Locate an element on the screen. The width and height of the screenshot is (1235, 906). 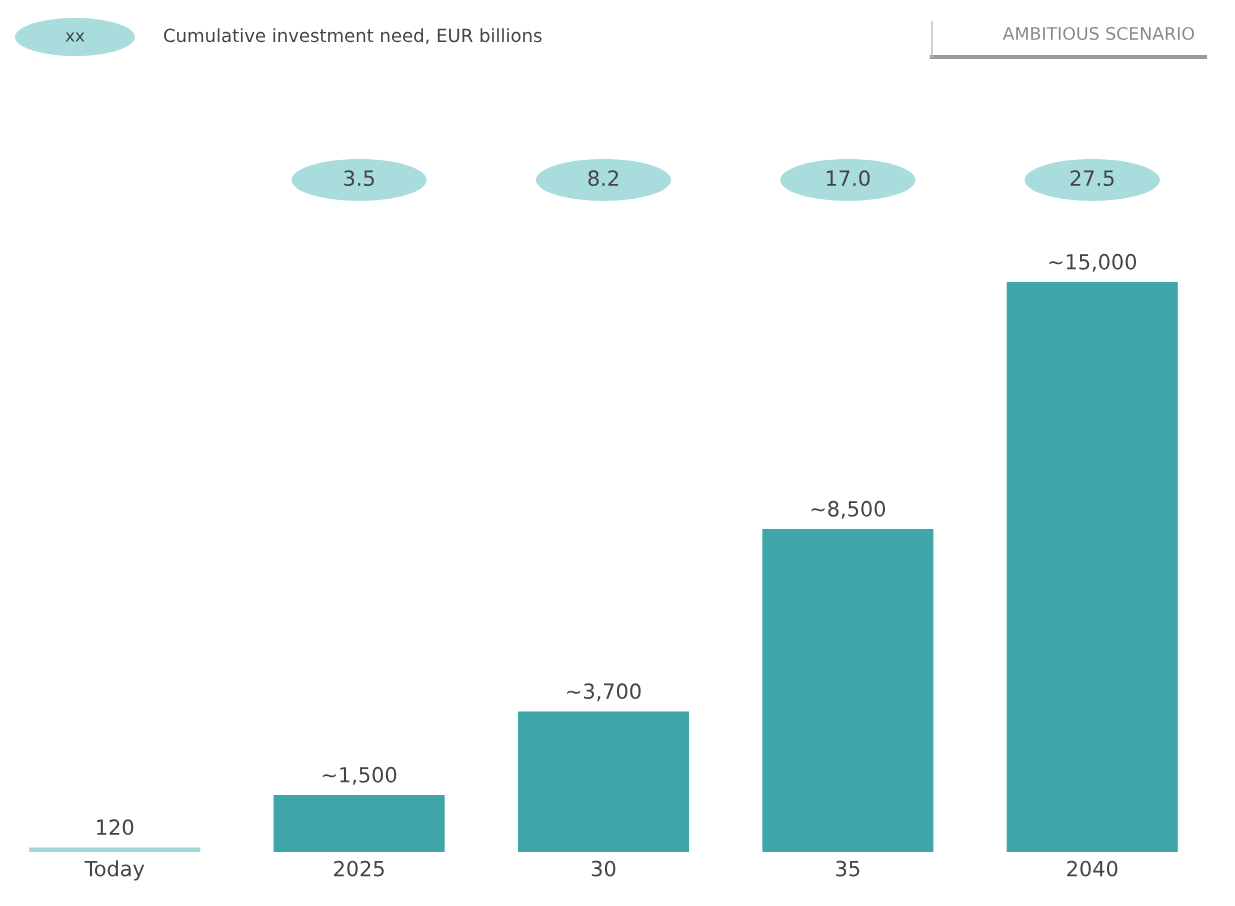
x-tick-label: 2040 is located at coordinates (1092, 868).